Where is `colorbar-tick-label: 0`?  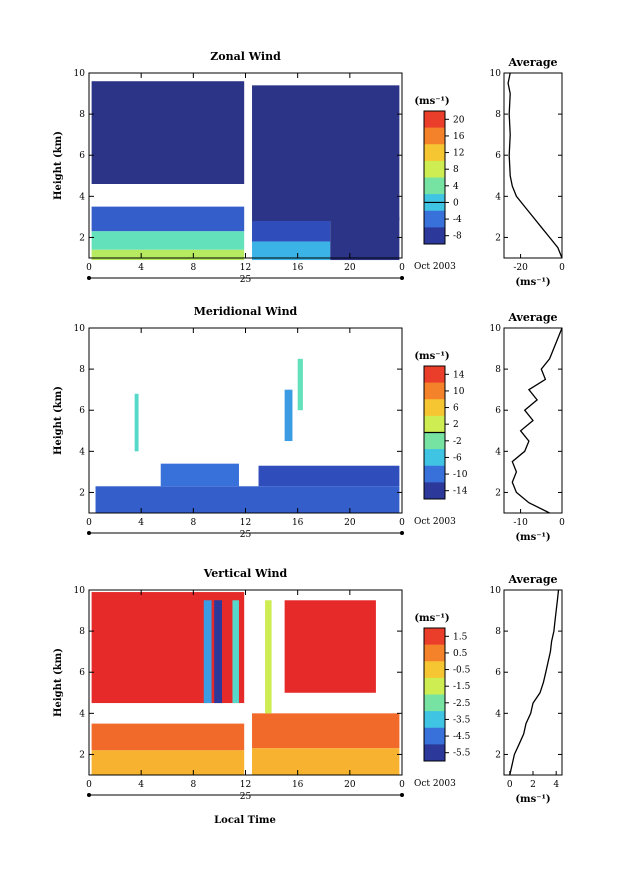
colorbar-tick-label: 0 is located at coordinates (456, 203).